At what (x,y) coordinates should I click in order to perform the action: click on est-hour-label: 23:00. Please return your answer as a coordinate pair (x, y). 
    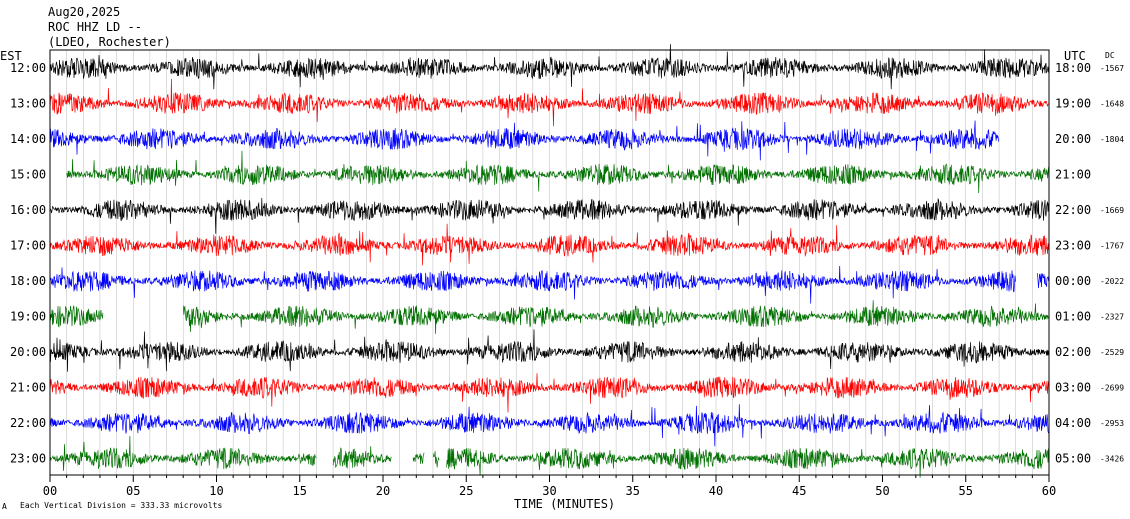
    Looking at the image, I should click on (28, 459).